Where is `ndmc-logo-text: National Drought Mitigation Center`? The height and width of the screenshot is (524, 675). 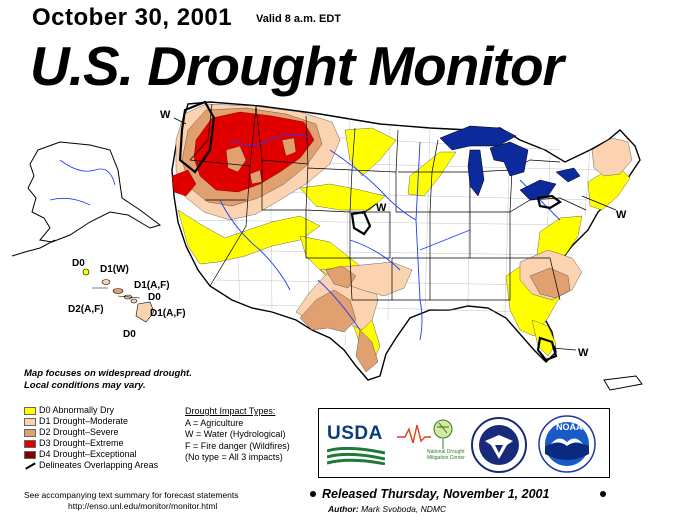
ndmc-logo-text: National Drought Mitigation Center is located at coordinates (446, 455).